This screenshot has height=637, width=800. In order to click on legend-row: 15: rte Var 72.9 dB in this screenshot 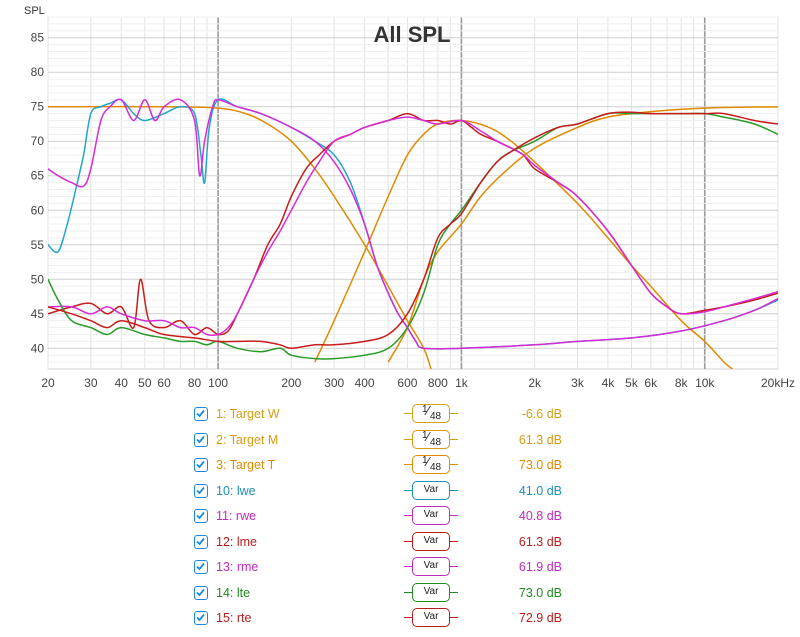, I will do `click(404, 619)`.